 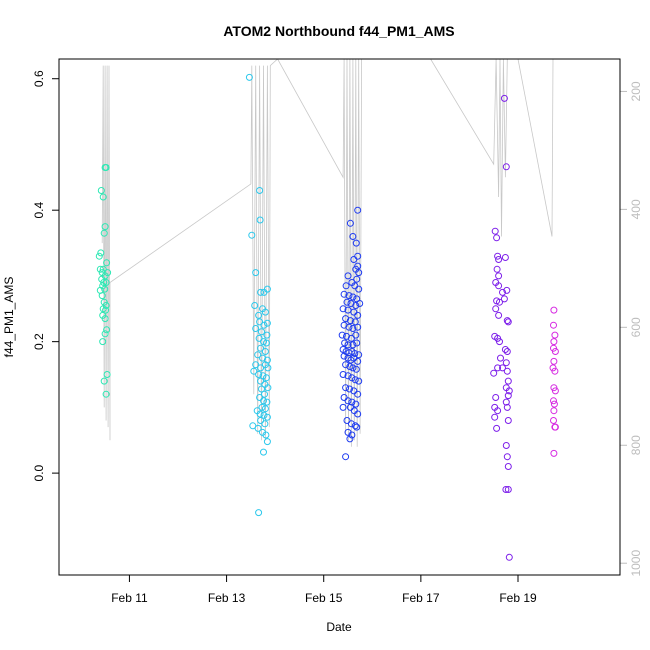 What do you see at coordinates (636, 327) in the screenshot?
I see `y2-tick-label: 600` at bounding box center [636, 327].